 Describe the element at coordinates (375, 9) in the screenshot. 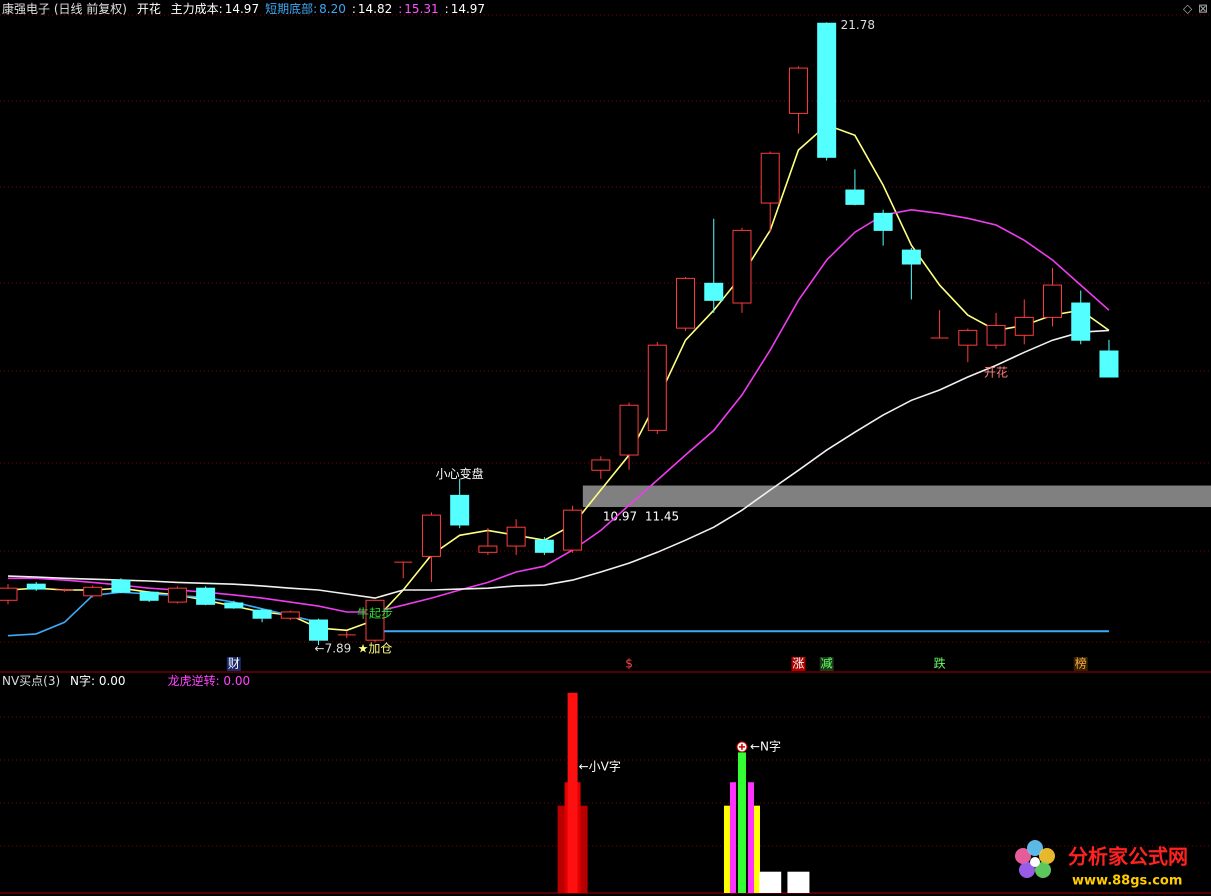

I see `field-value: 14.82` at that location.